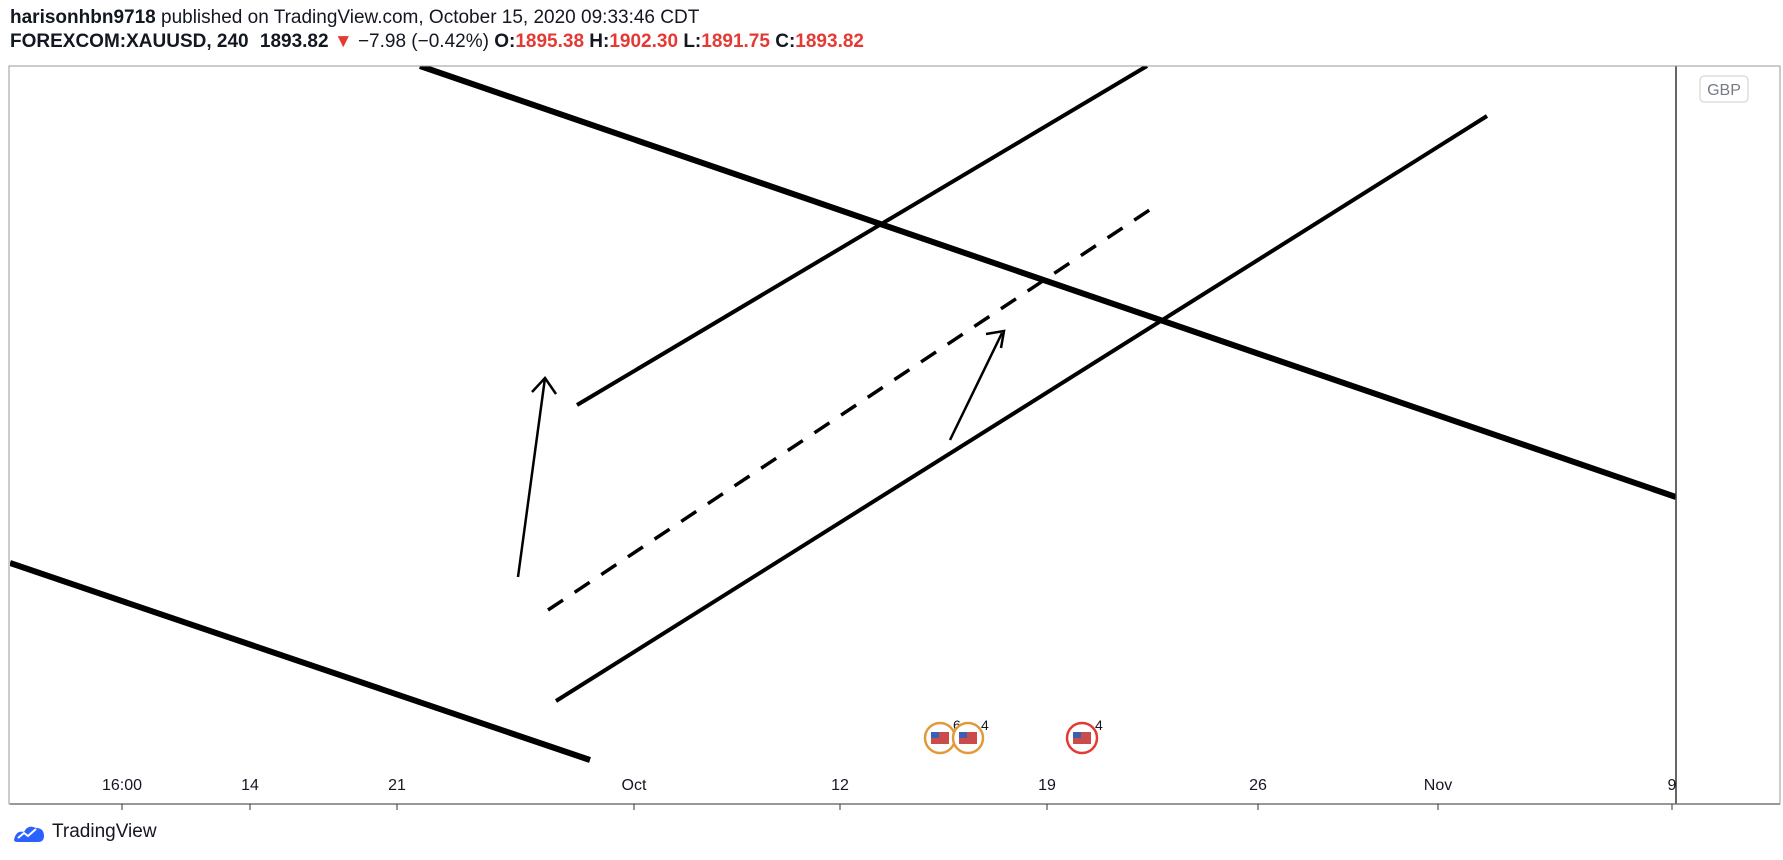  I want to click on open-value: 1895.38, so click(550, 41).